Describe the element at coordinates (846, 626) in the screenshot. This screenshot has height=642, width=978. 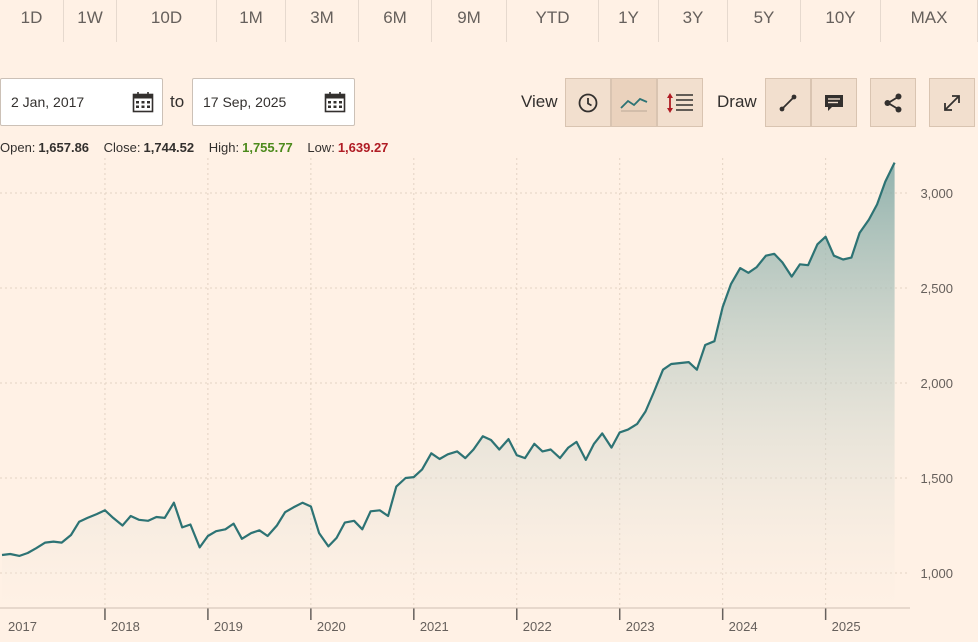
I see `x-tick-label: 2025` at that location.